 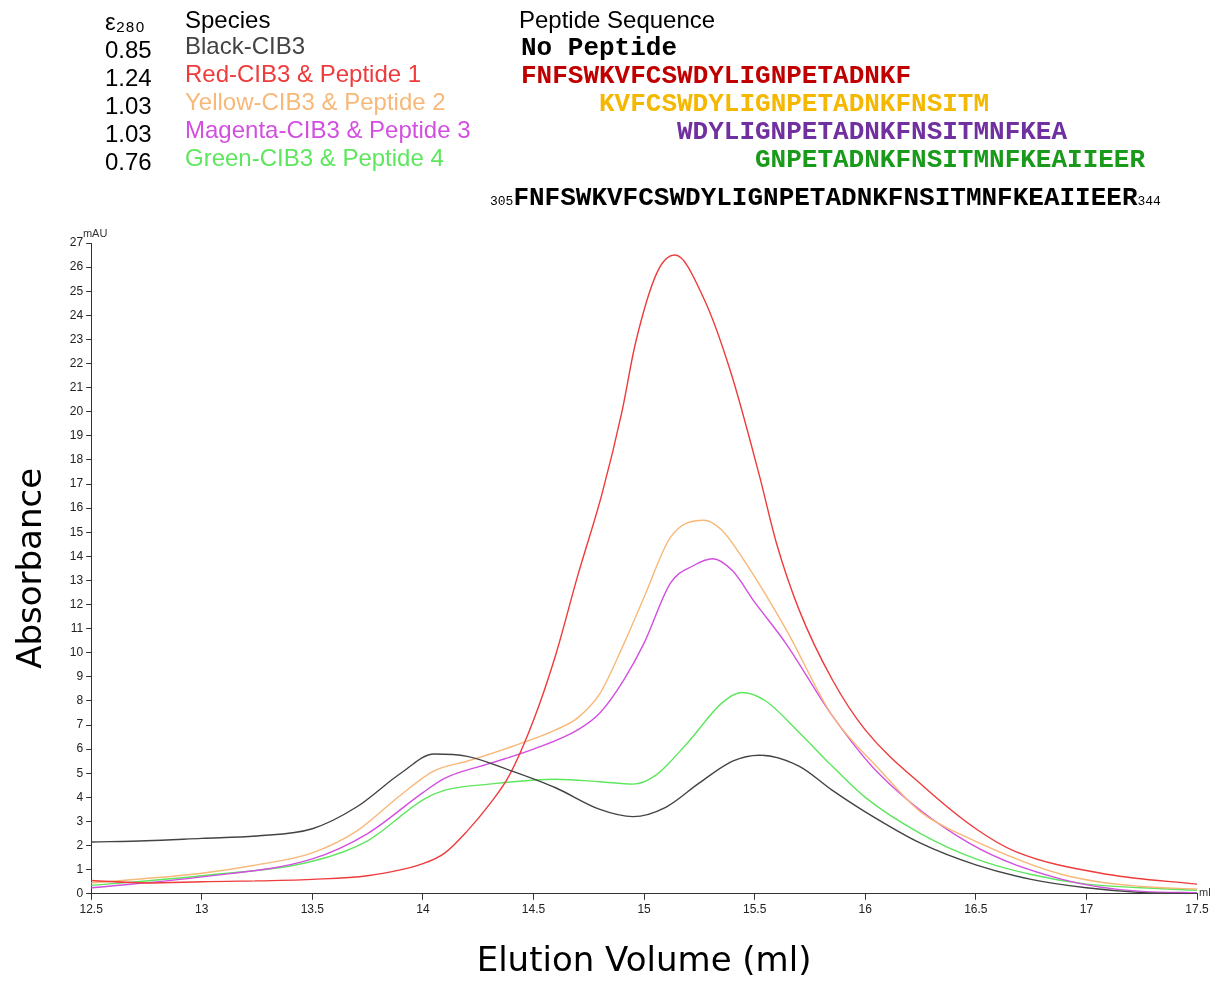 I want to click on text: Peptide Sequence, so click(x=617, y=20).